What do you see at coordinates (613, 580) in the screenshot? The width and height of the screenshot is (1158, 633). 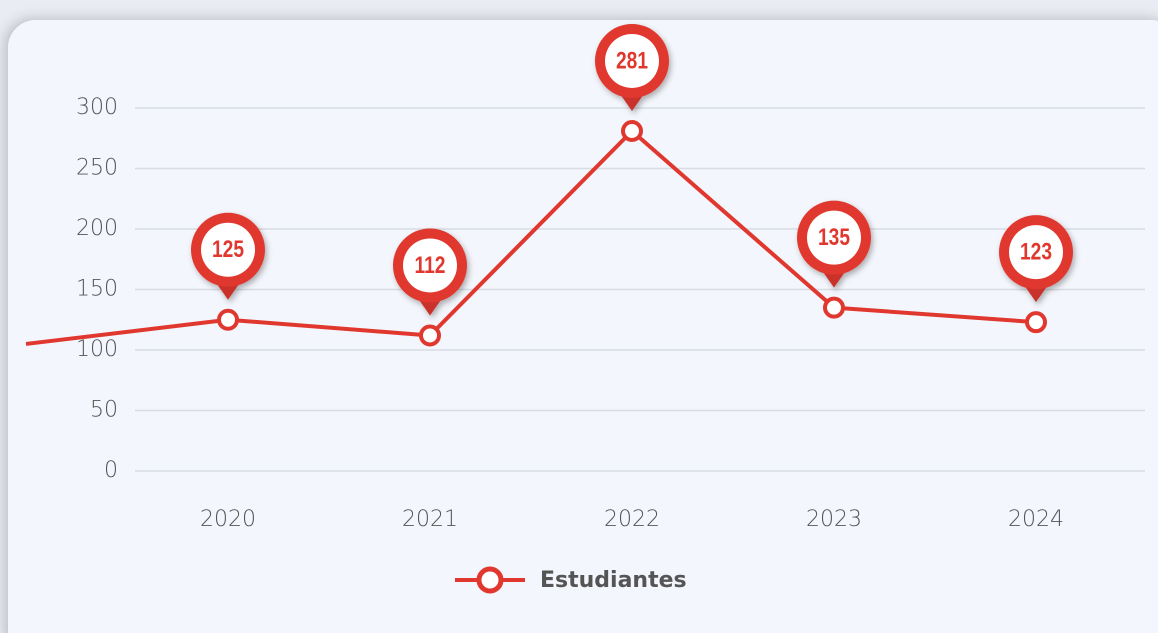 I see `legend-label: Estudiantes` at bounding box center [613, 580].